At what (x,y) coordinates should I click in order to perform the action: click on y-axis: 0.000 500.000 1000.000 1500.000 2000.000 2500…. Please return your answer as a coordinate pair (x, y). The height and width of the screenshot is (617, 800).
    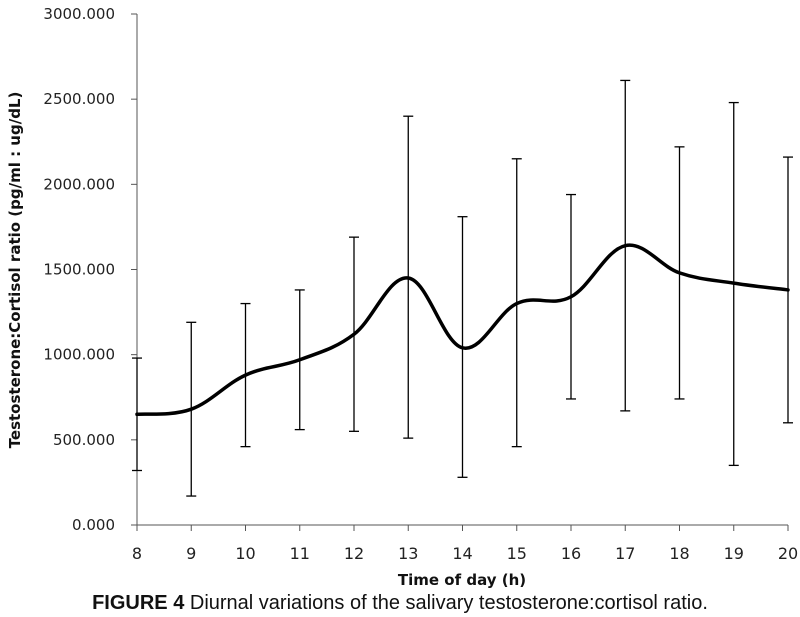
    Looking at the image, I should click on (90, 269).